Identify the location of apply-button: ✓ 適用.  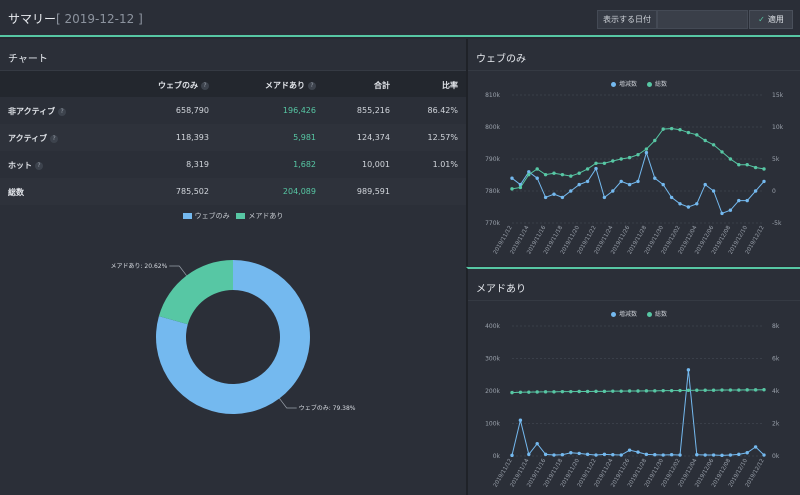
(771, 19).